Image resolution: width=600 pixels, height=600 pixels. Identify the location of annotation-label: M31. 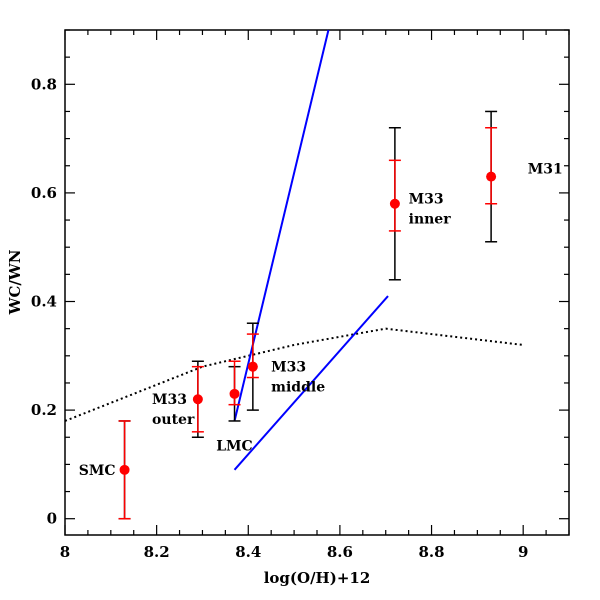
(545, 169).